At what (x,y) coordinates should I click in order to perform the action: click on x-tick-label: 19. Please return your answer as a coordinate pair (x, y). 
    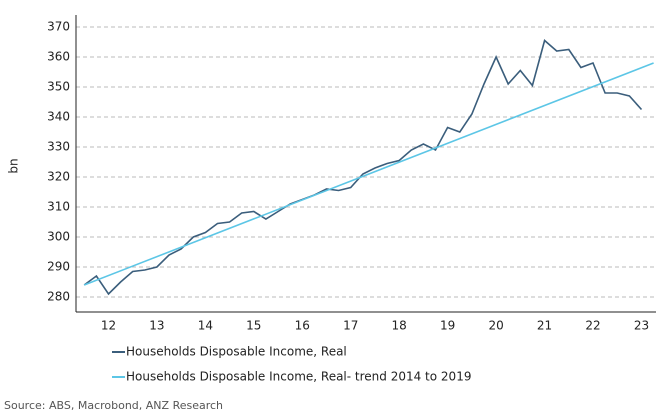
    Looking at the image, I should click on (447, 326).